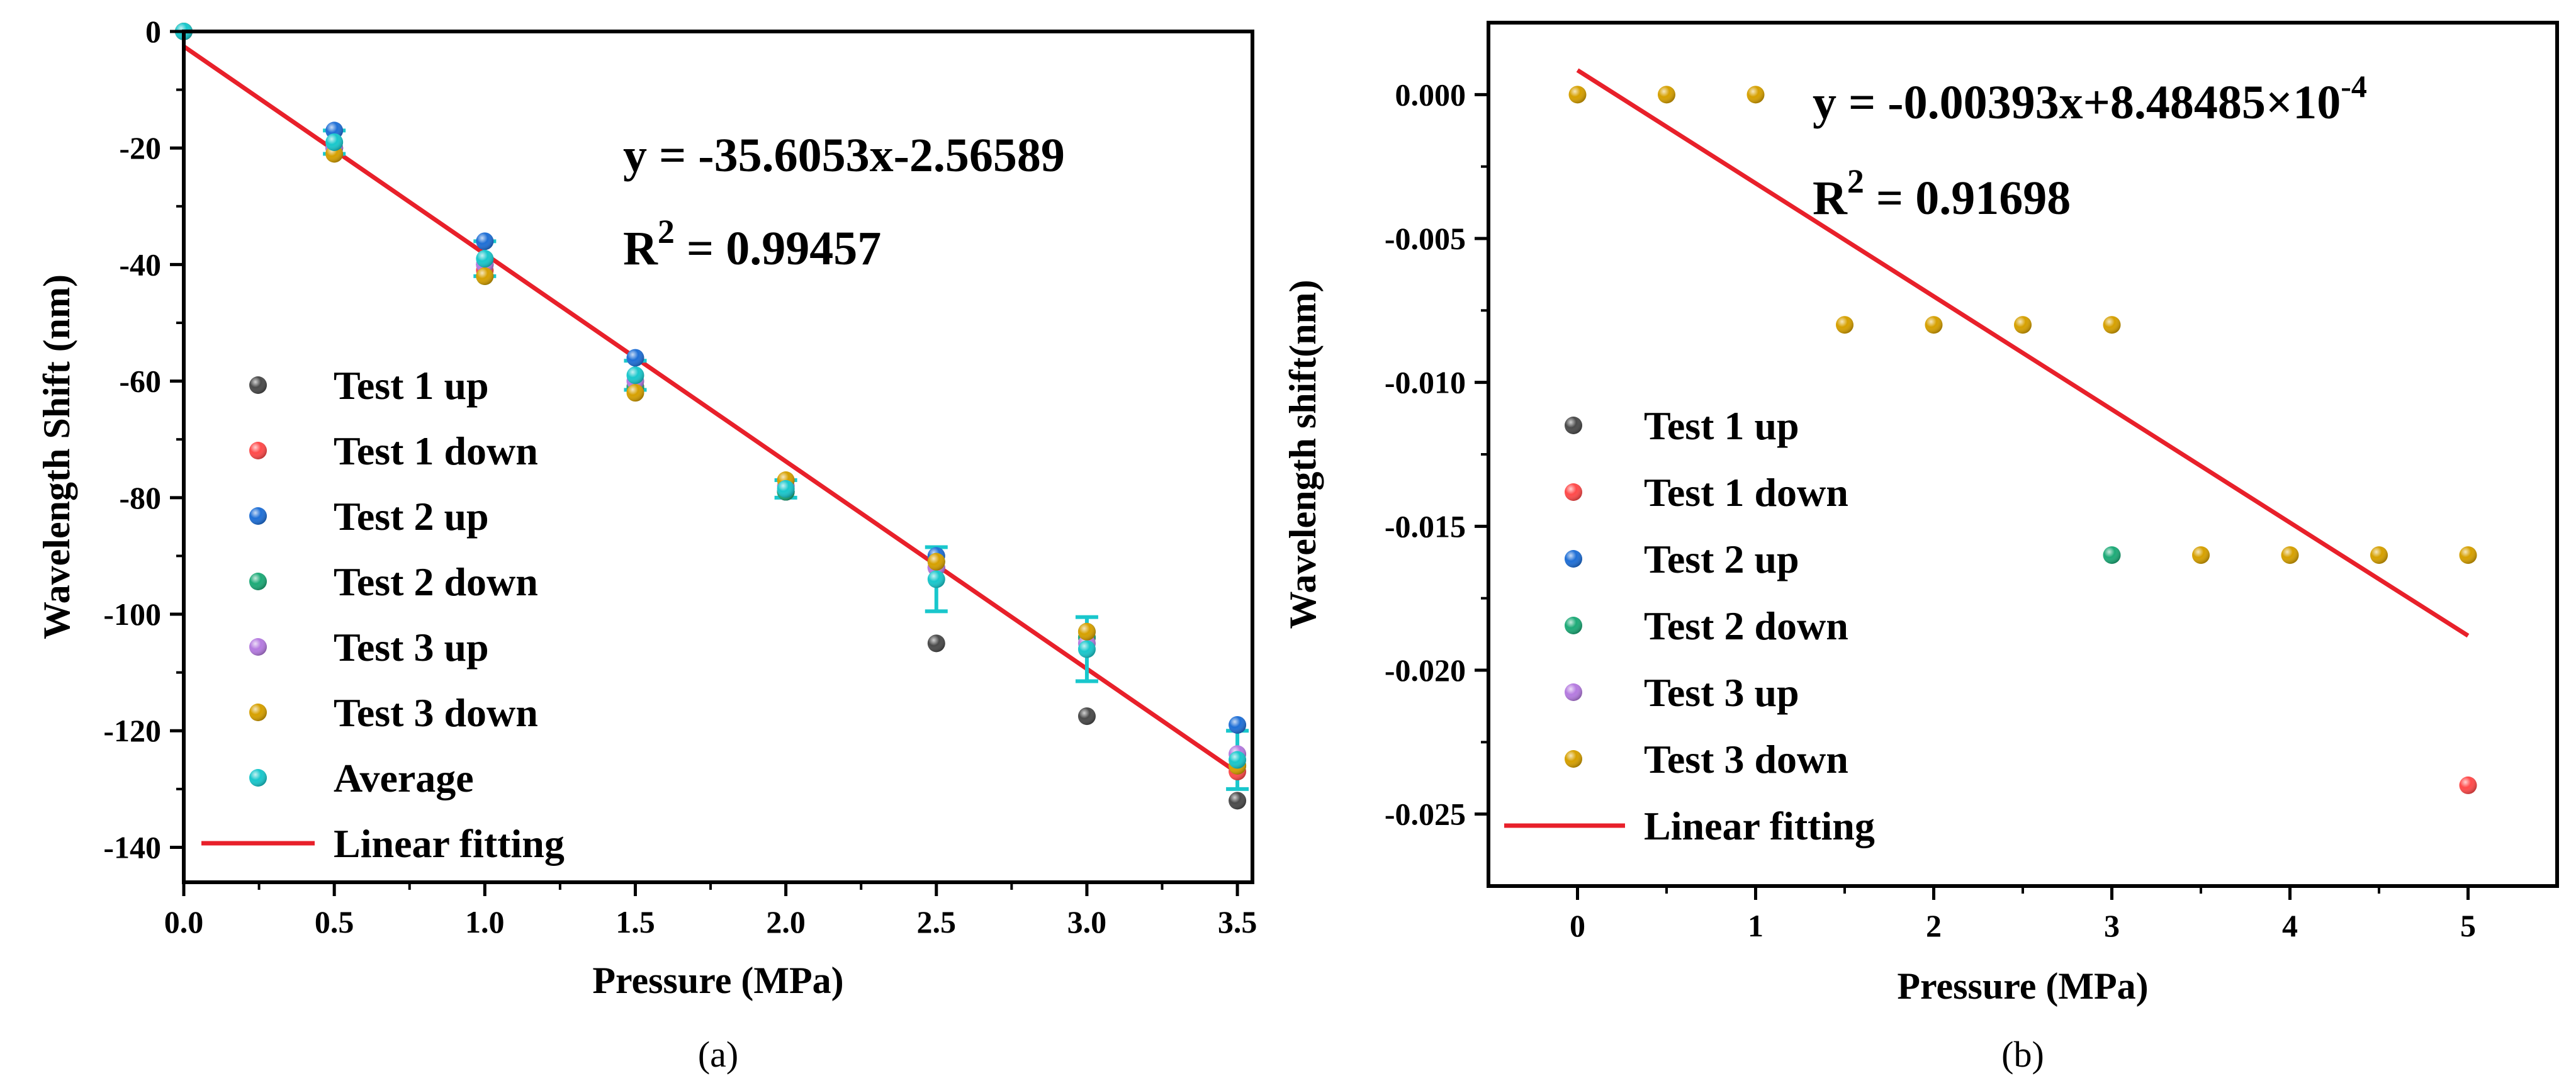 This screenshot has width=2576, height=1083. Describe the element at coordinates (140, 381) in the screenshot. I see `y-tick-label: -60` at that location.